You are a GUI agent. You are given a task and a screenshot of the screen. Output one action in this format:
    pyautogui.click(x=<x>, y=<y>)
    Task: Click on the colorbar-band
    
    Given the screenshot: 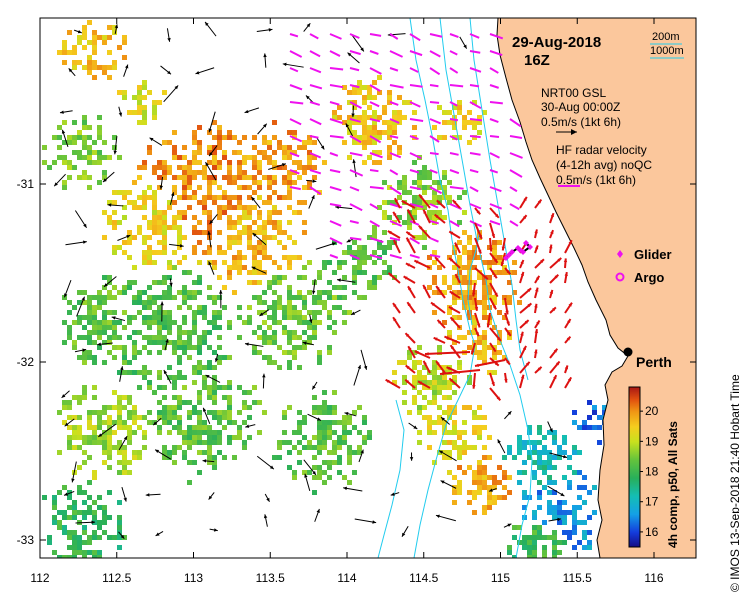 What is the action you would take?
    pyautogui.click(x=634, y=523)
    